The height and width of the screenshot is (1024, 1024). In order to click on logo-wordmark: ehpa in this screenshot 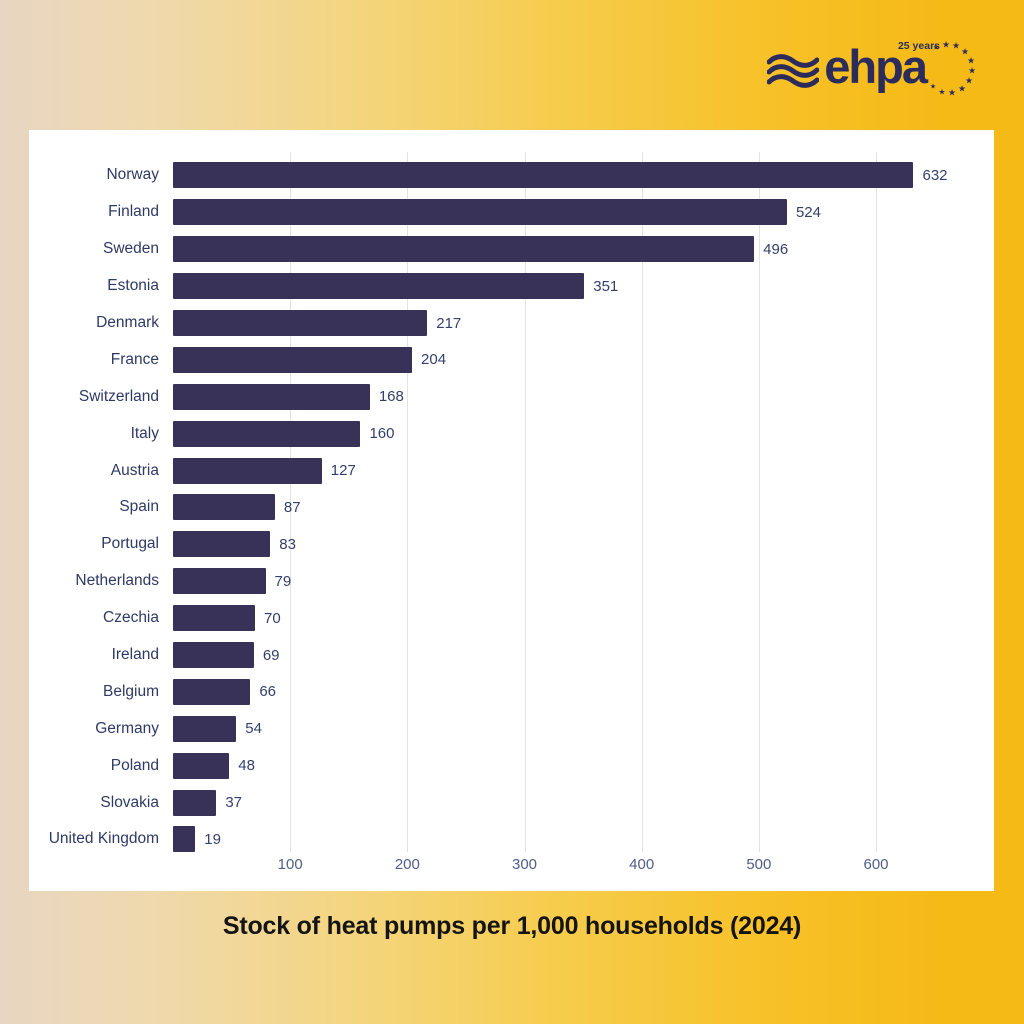, I will do `click(876, 66)`.